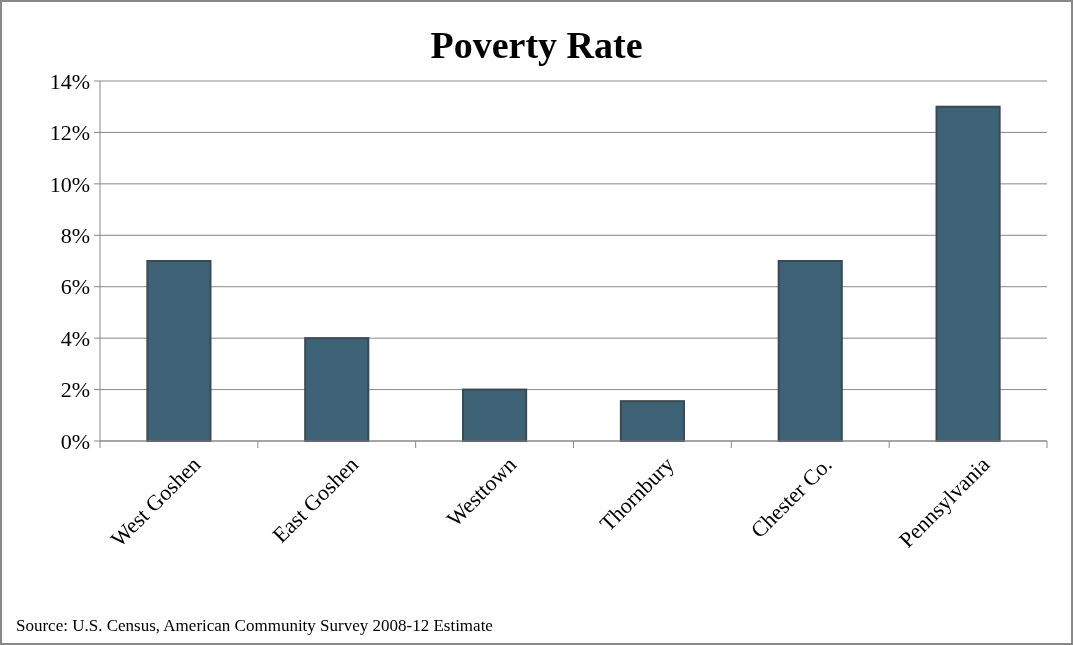  I want to click on y-tick-label: 12%, so click(69, 133).